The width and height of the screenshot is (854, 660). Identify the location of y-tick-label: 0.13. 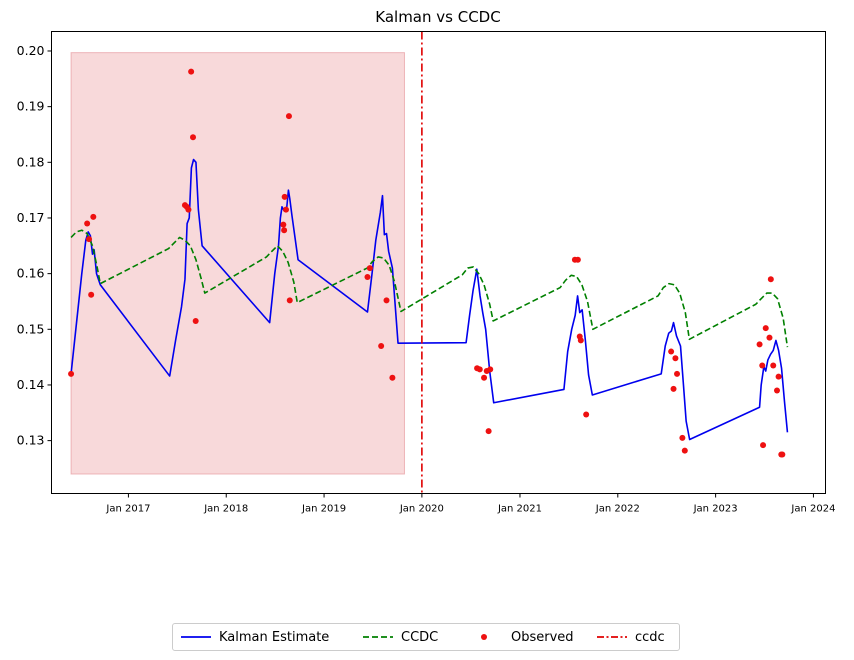
(31, 440).